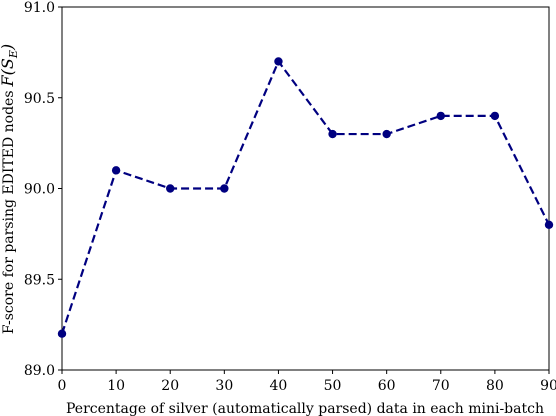 The image size is (556, 416). Describe the element at coordinates (387, 386) in the screenshot. I see `x-tick-label: 60` at that location.